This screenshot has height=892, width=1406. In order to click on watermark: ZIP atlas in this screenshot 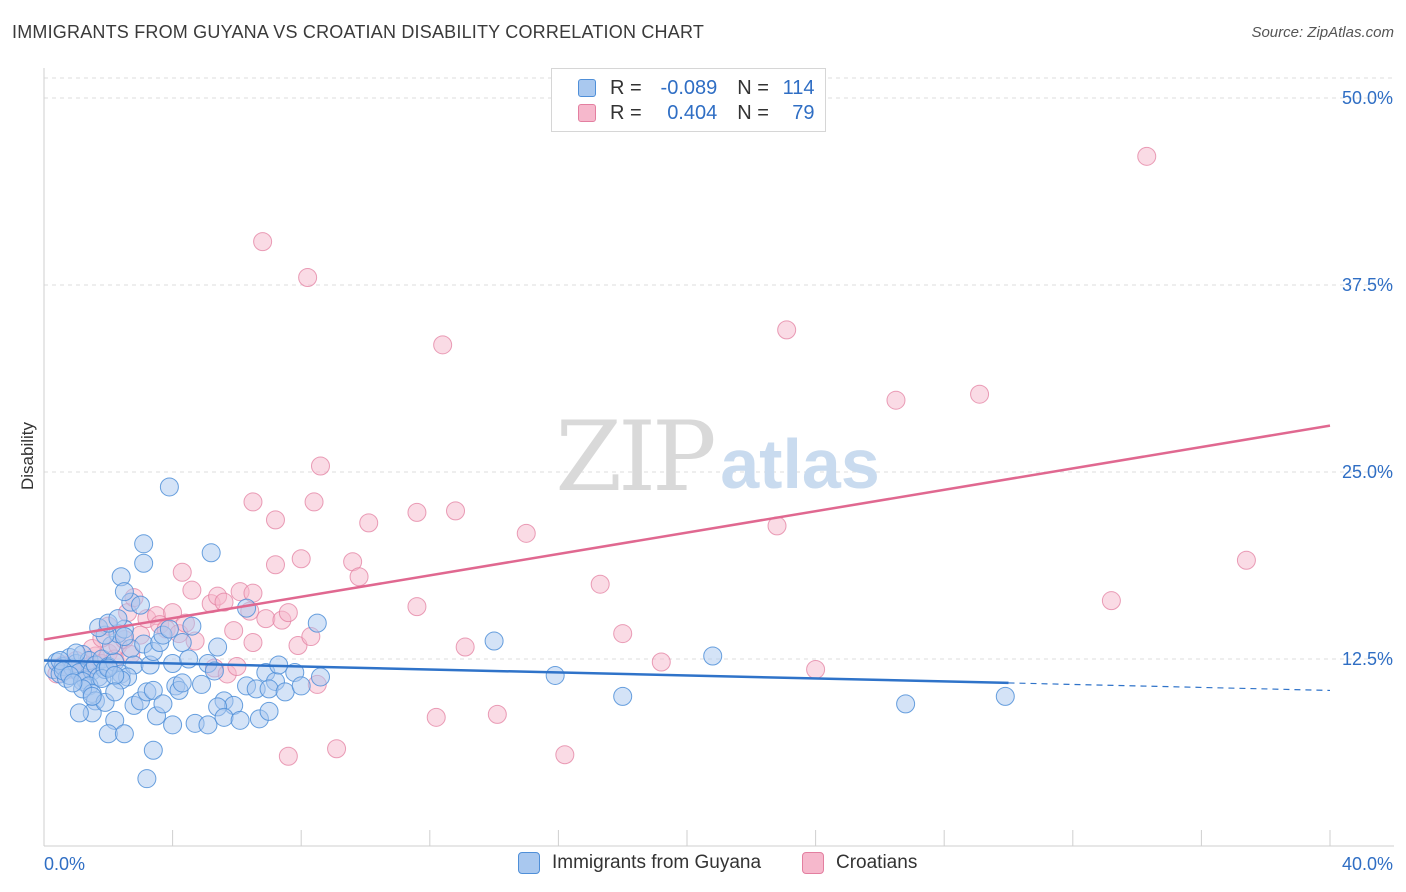, I will do `click(717, 457)`.